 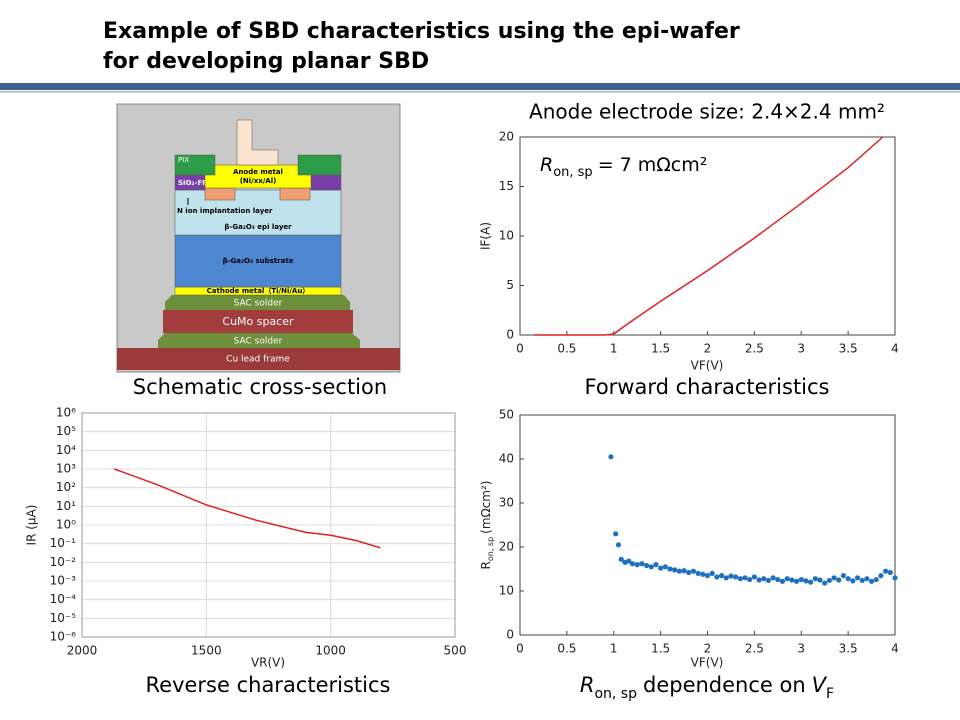 What do you see at coordinates (486, 507) in the screenshot?
I see `text-part: (mΩcm²)` at bounding box center [486, 507].